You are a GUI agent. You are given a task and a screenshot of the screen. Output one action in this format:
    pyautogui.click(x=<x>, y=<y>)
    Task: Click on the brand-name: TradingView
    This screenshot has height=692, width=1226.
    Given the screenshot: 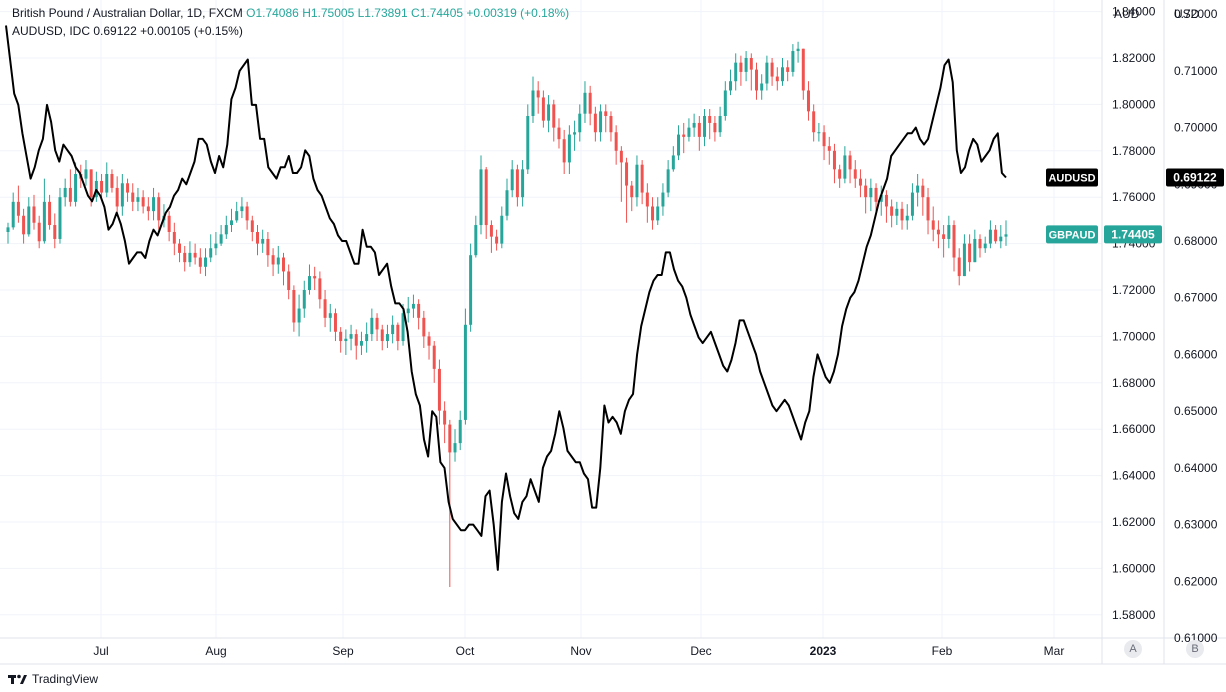 What is the action you would take?
    pyautogui.click(x=65, y=679)
    